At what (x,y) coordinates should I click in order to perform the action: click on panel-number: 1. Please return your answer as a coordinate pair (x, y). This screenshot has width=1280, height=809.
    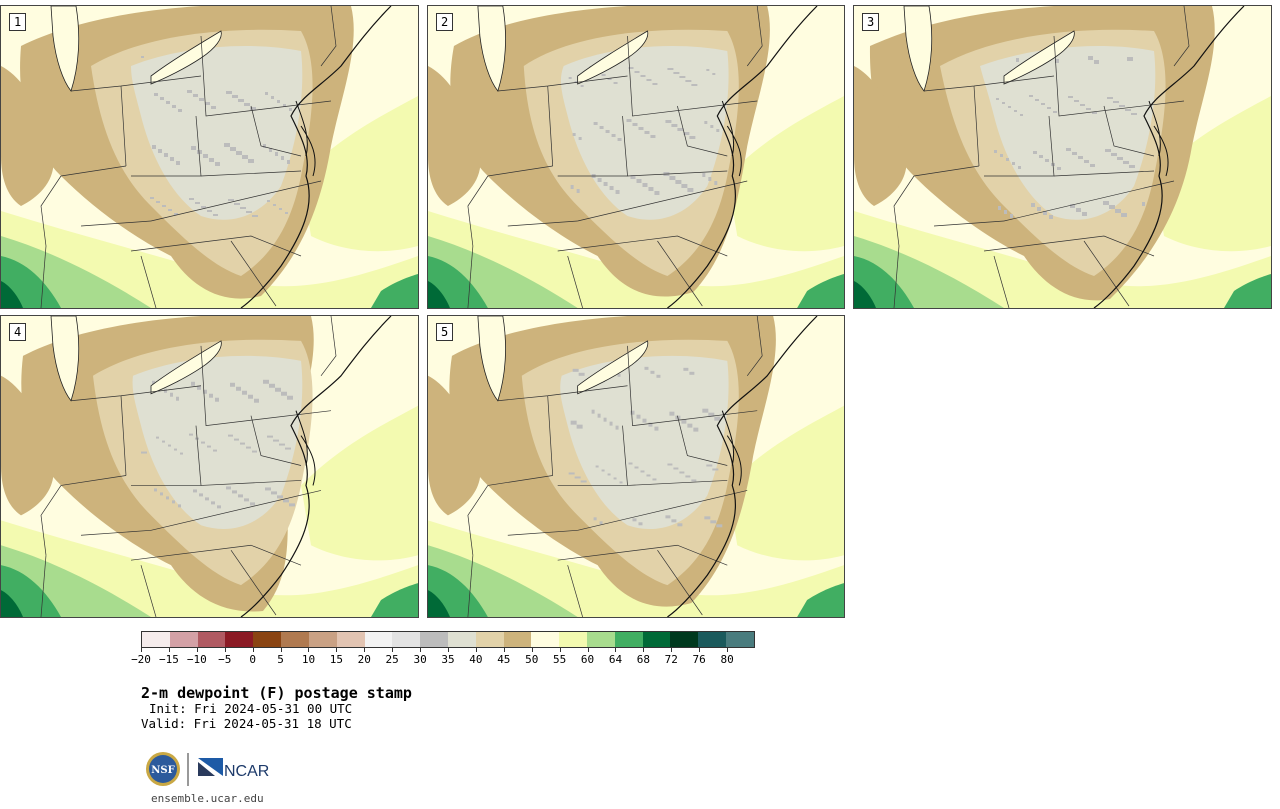
    Looking at the image, I should click on (18, 22).